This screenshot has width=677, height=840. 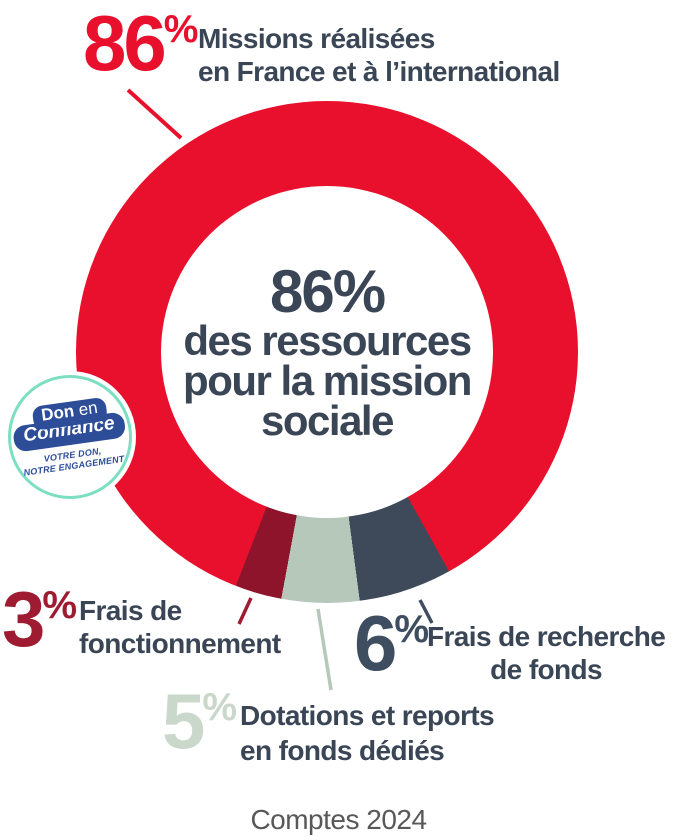 What do you see at coordinates (58, 413) in the screenshot?
I see `badge-word-don: Don` at bounding box center [58, 413].